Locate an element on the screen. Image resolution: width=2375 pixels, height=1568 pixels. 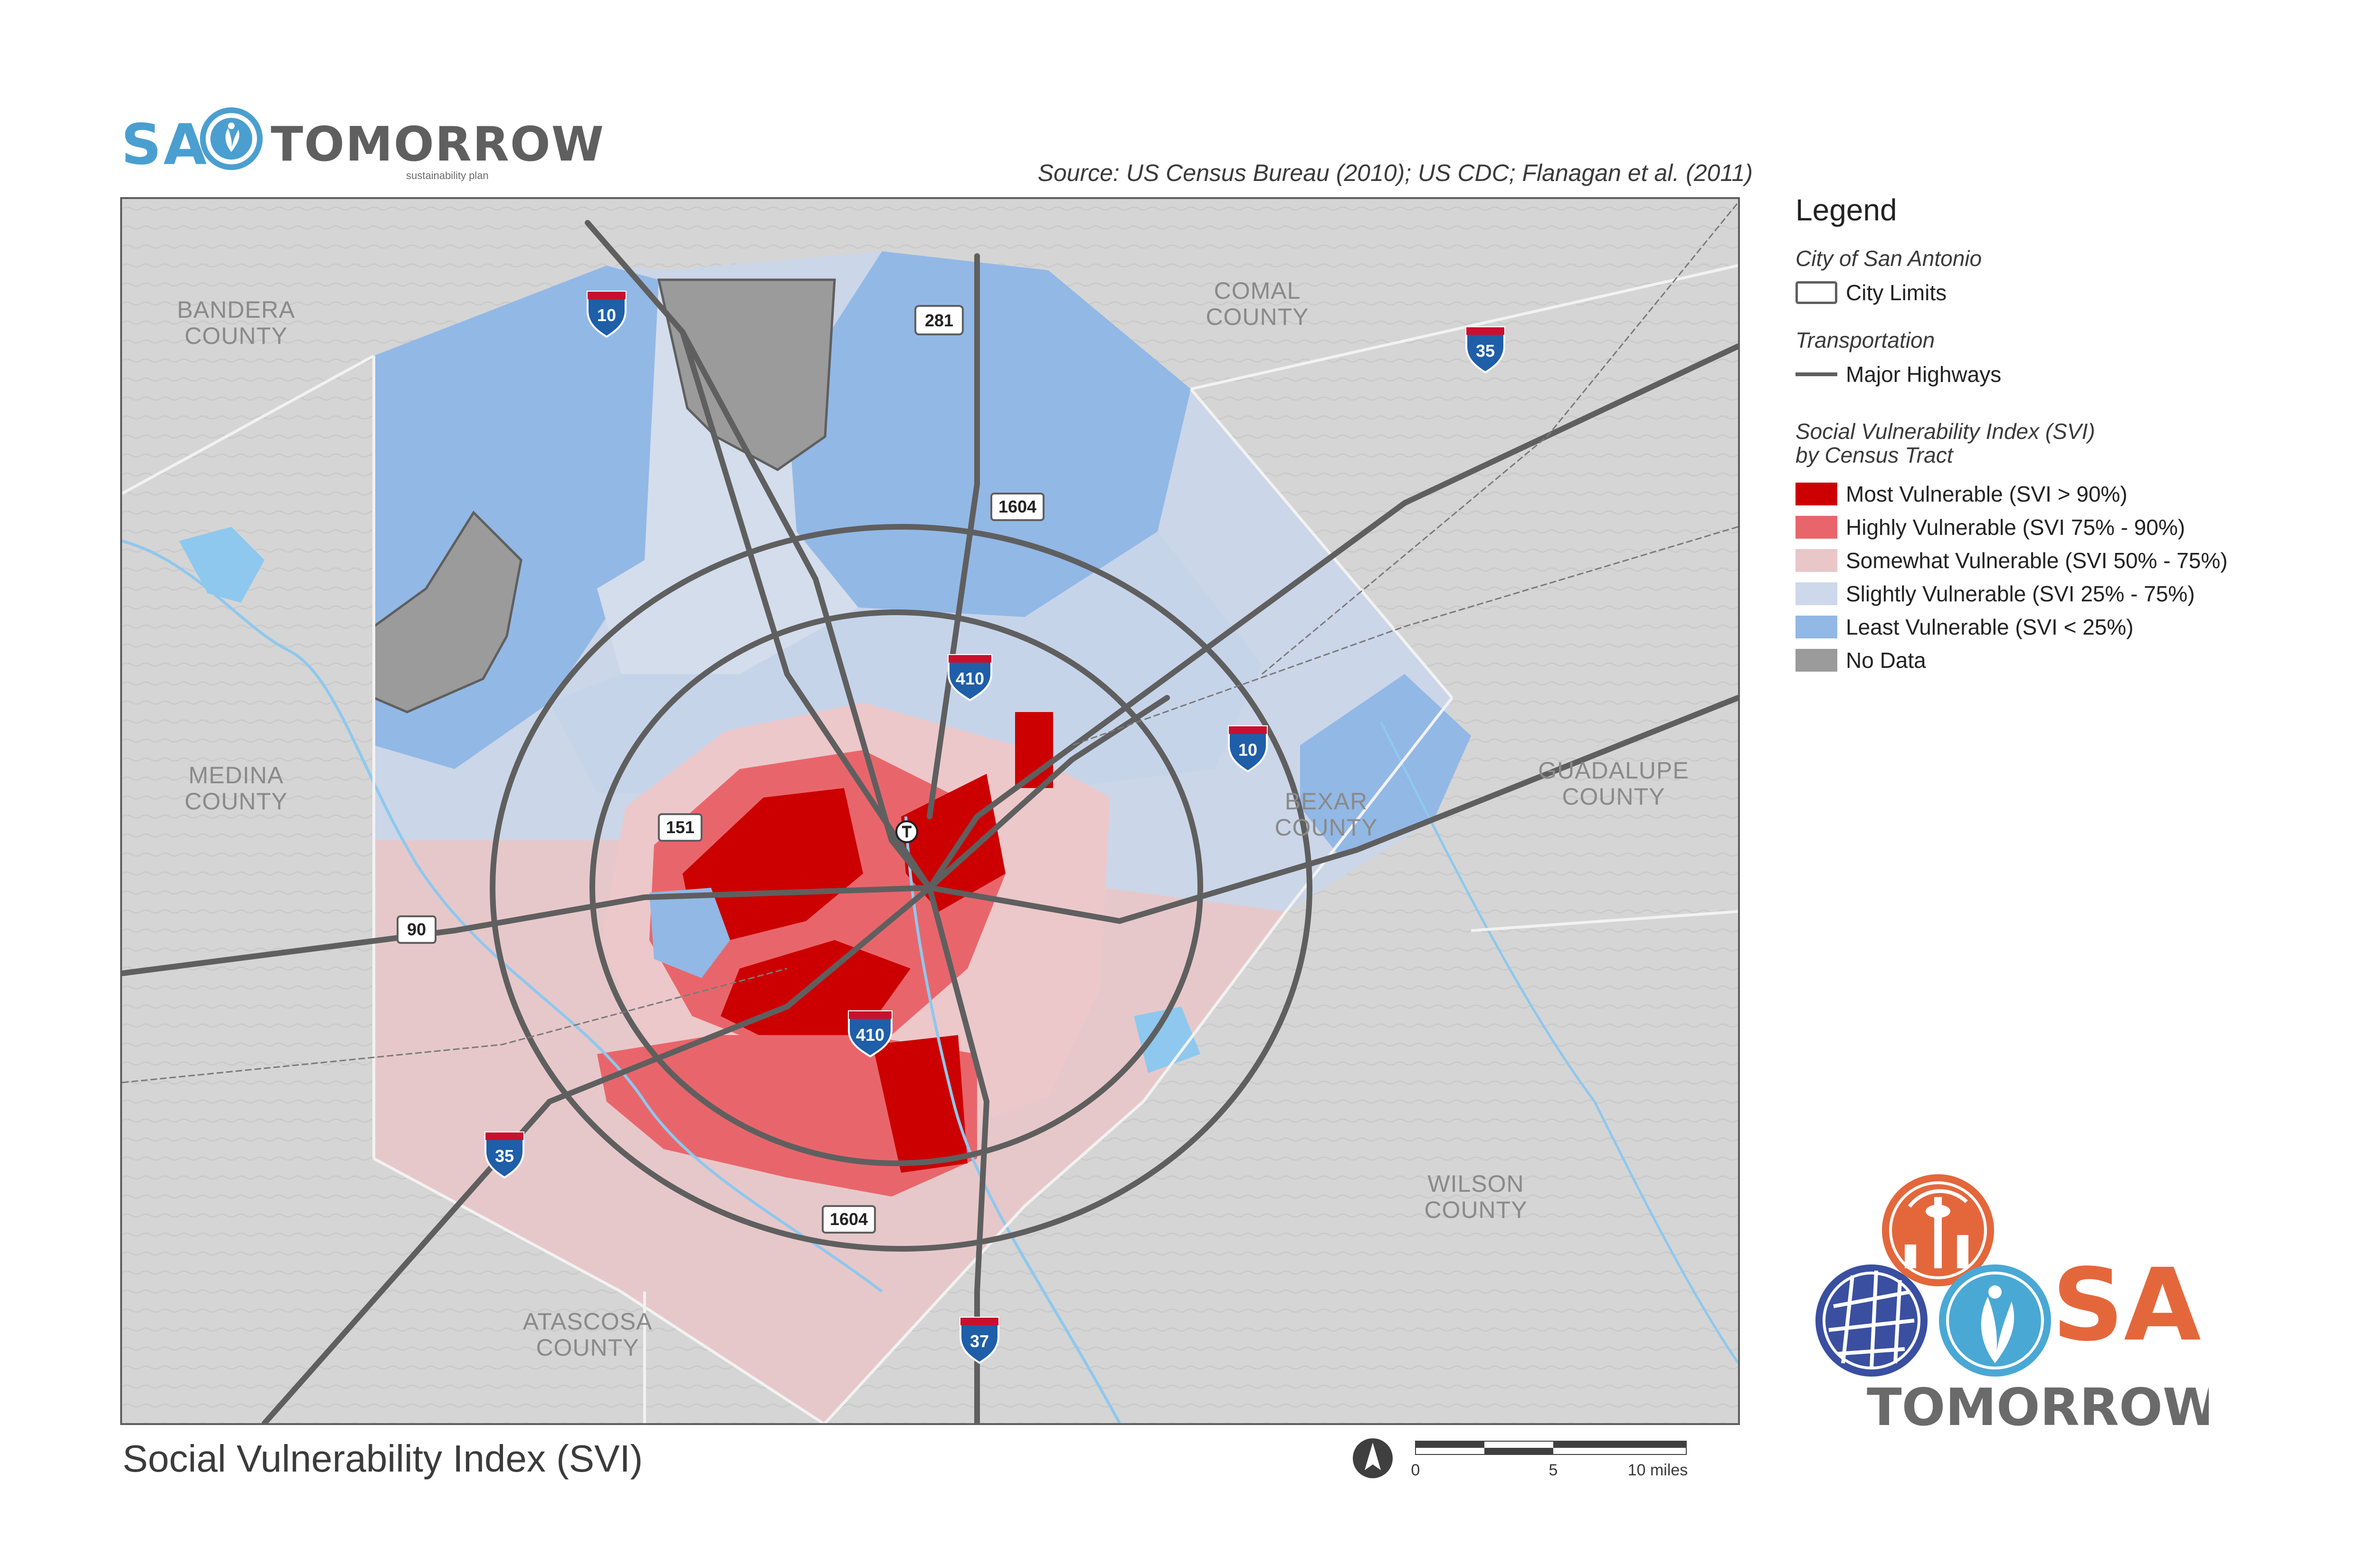
svg-text: 1604 is located at coordinates (849, 1219).